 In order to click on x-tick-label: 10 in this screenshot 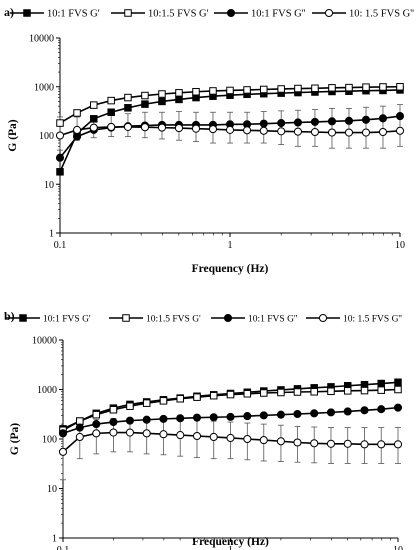, I will do `click(400, 245)`.